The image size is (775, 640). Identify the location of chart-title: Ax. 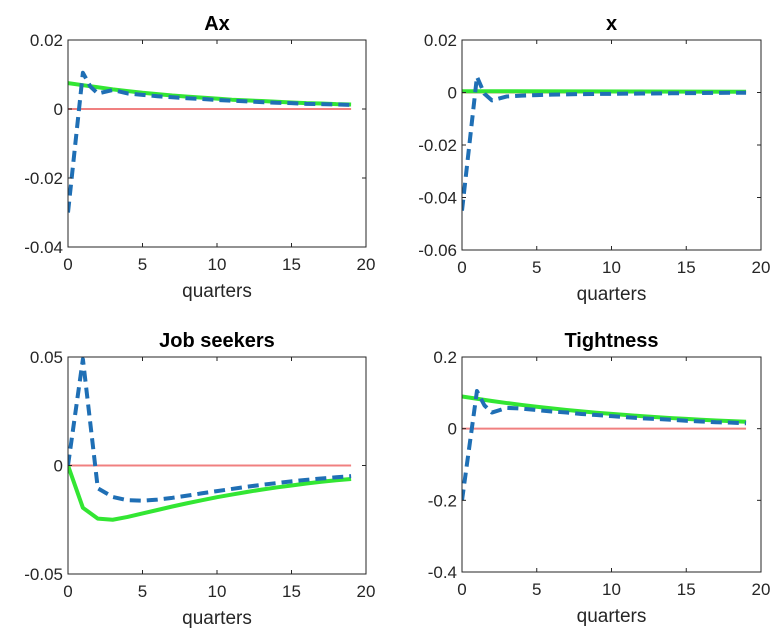
(217, 24).